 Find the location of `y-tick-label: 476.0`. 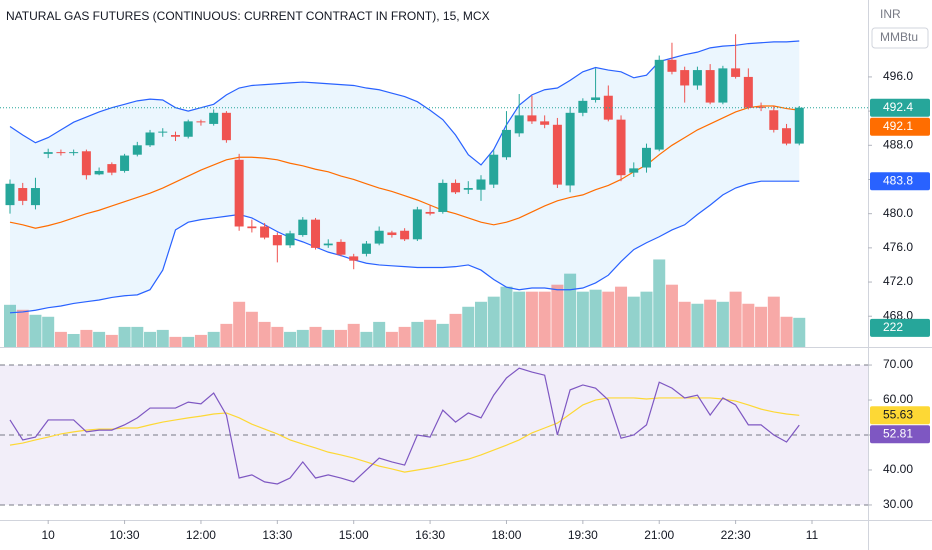

y-tick-label: 476.0 is located at coordinates (898, 247).